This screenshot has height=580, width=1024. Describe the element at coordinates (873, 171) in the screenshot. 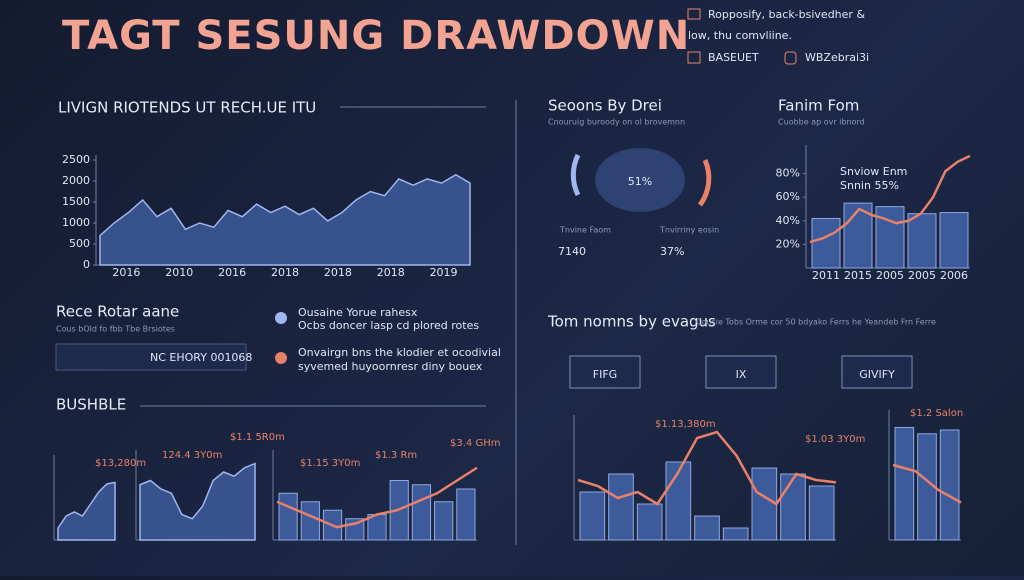

I see `annotation: Snviow Enm` at that location.